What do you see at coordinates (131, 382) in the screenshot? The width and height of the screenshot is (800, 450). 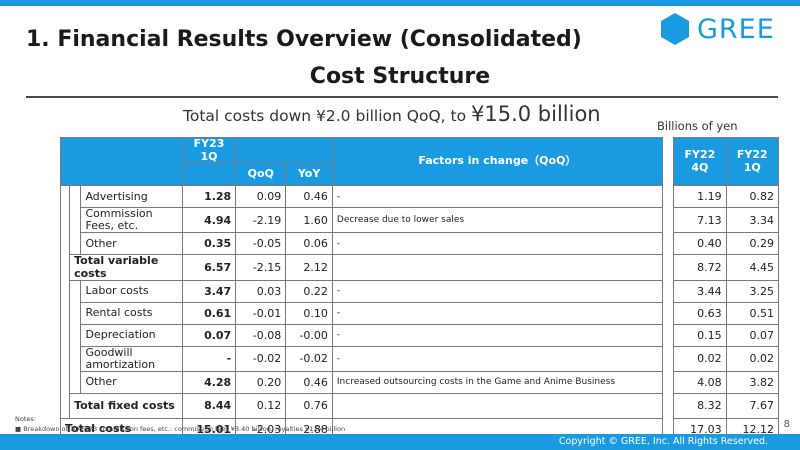 I see `row-label: Other` at bounding box center [131, 382].